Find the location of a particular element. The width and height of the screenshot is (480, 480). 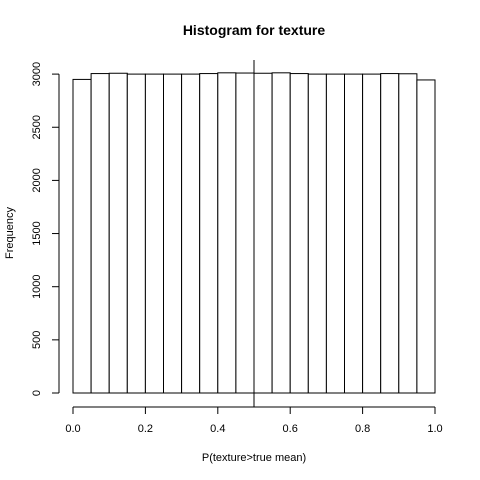

y-tick-label: 0 is located at coordinates (37, 393).